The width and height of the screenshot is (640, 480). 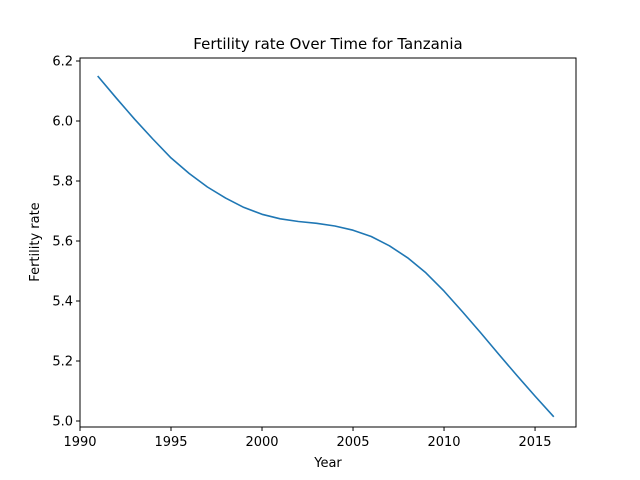 I want to click on x-tick-label: 2010, so click(x=443, y=442).